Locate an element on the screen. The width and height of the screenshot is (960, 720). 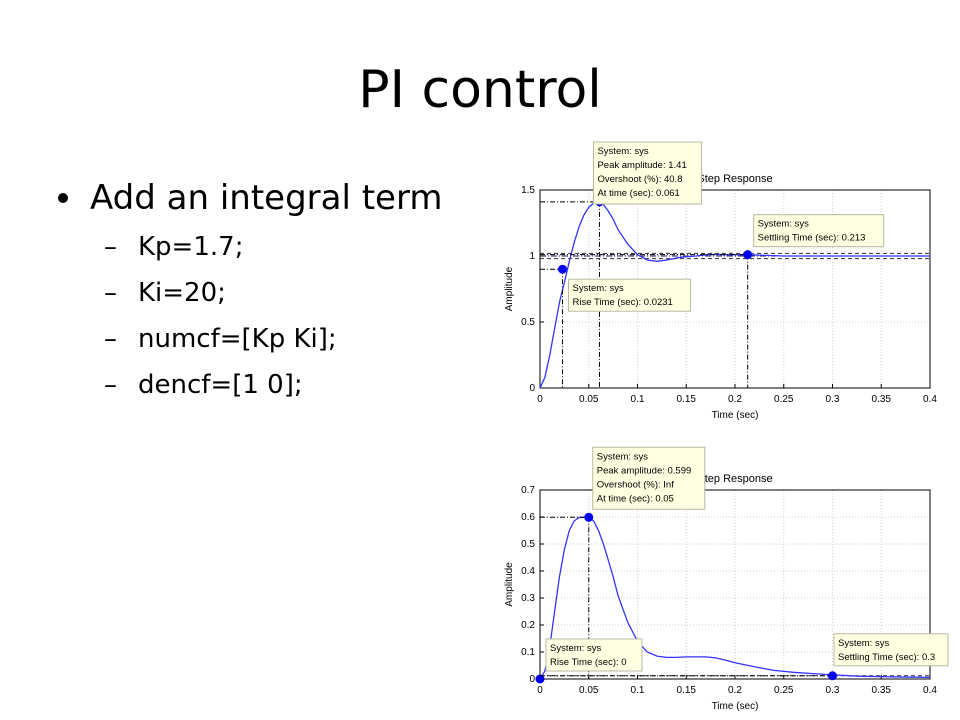
y-tick-label: 0.6 is located at coordinates (528, 517).